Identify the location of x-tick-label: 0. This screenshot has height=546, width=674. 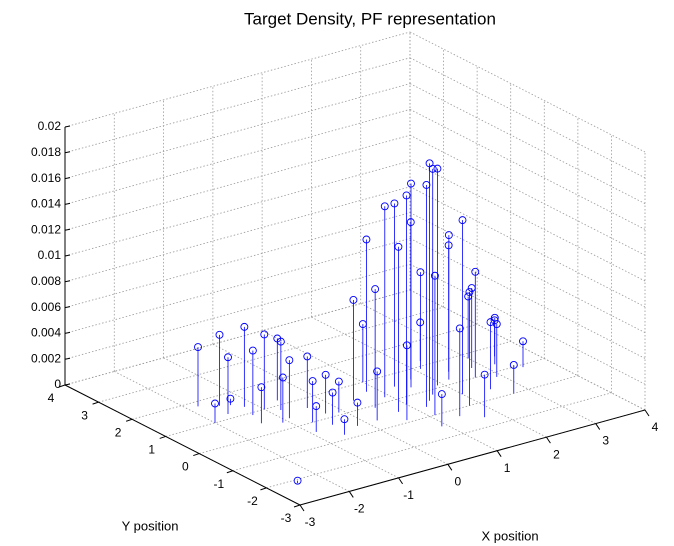
(458, 481).